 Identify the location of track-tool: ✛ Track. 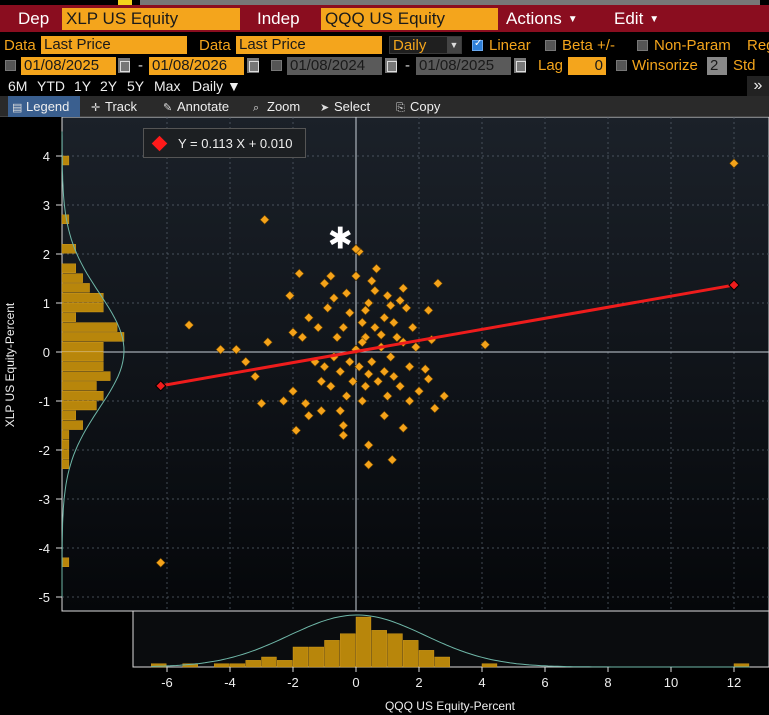
(112, 106).